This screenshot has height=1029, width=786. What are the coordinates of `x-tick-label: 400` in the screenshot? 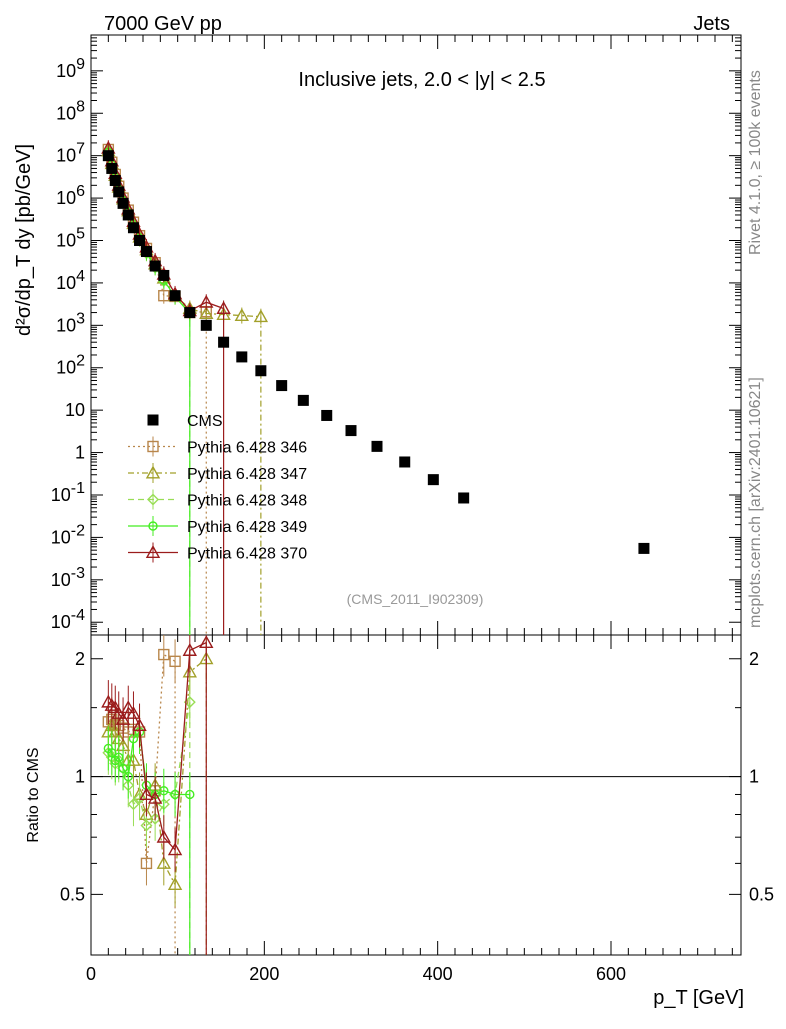 It's located at (438, 974).